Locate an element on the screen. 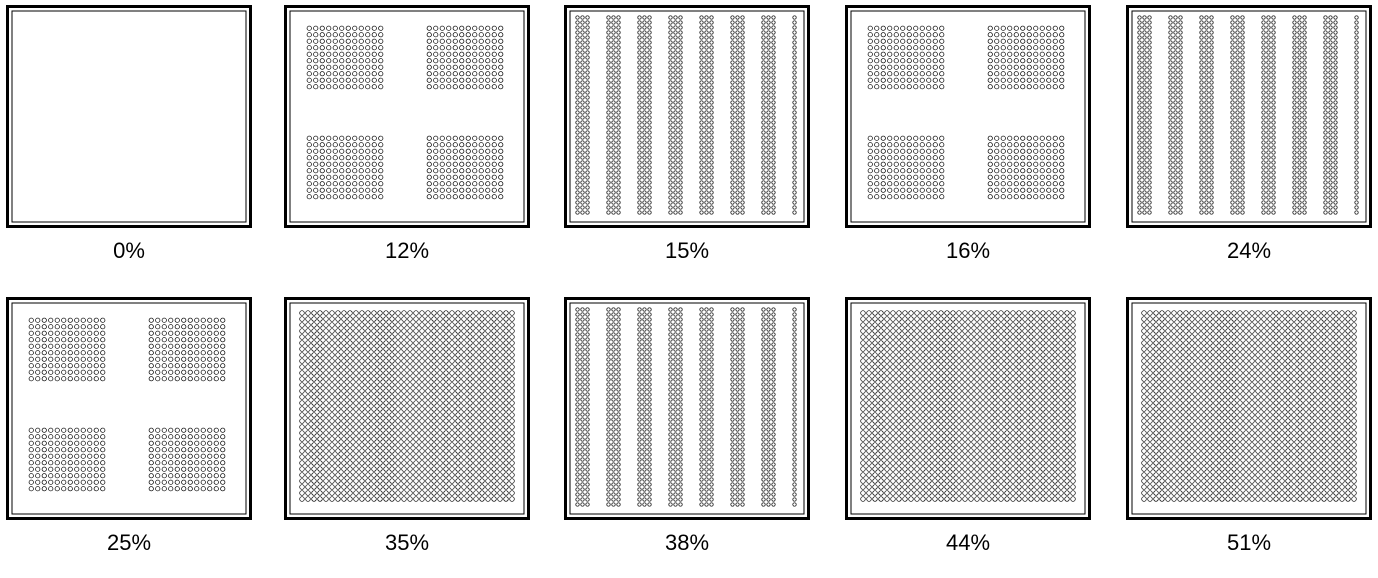  material-panel: 44% is located at coordinates (968, 437).